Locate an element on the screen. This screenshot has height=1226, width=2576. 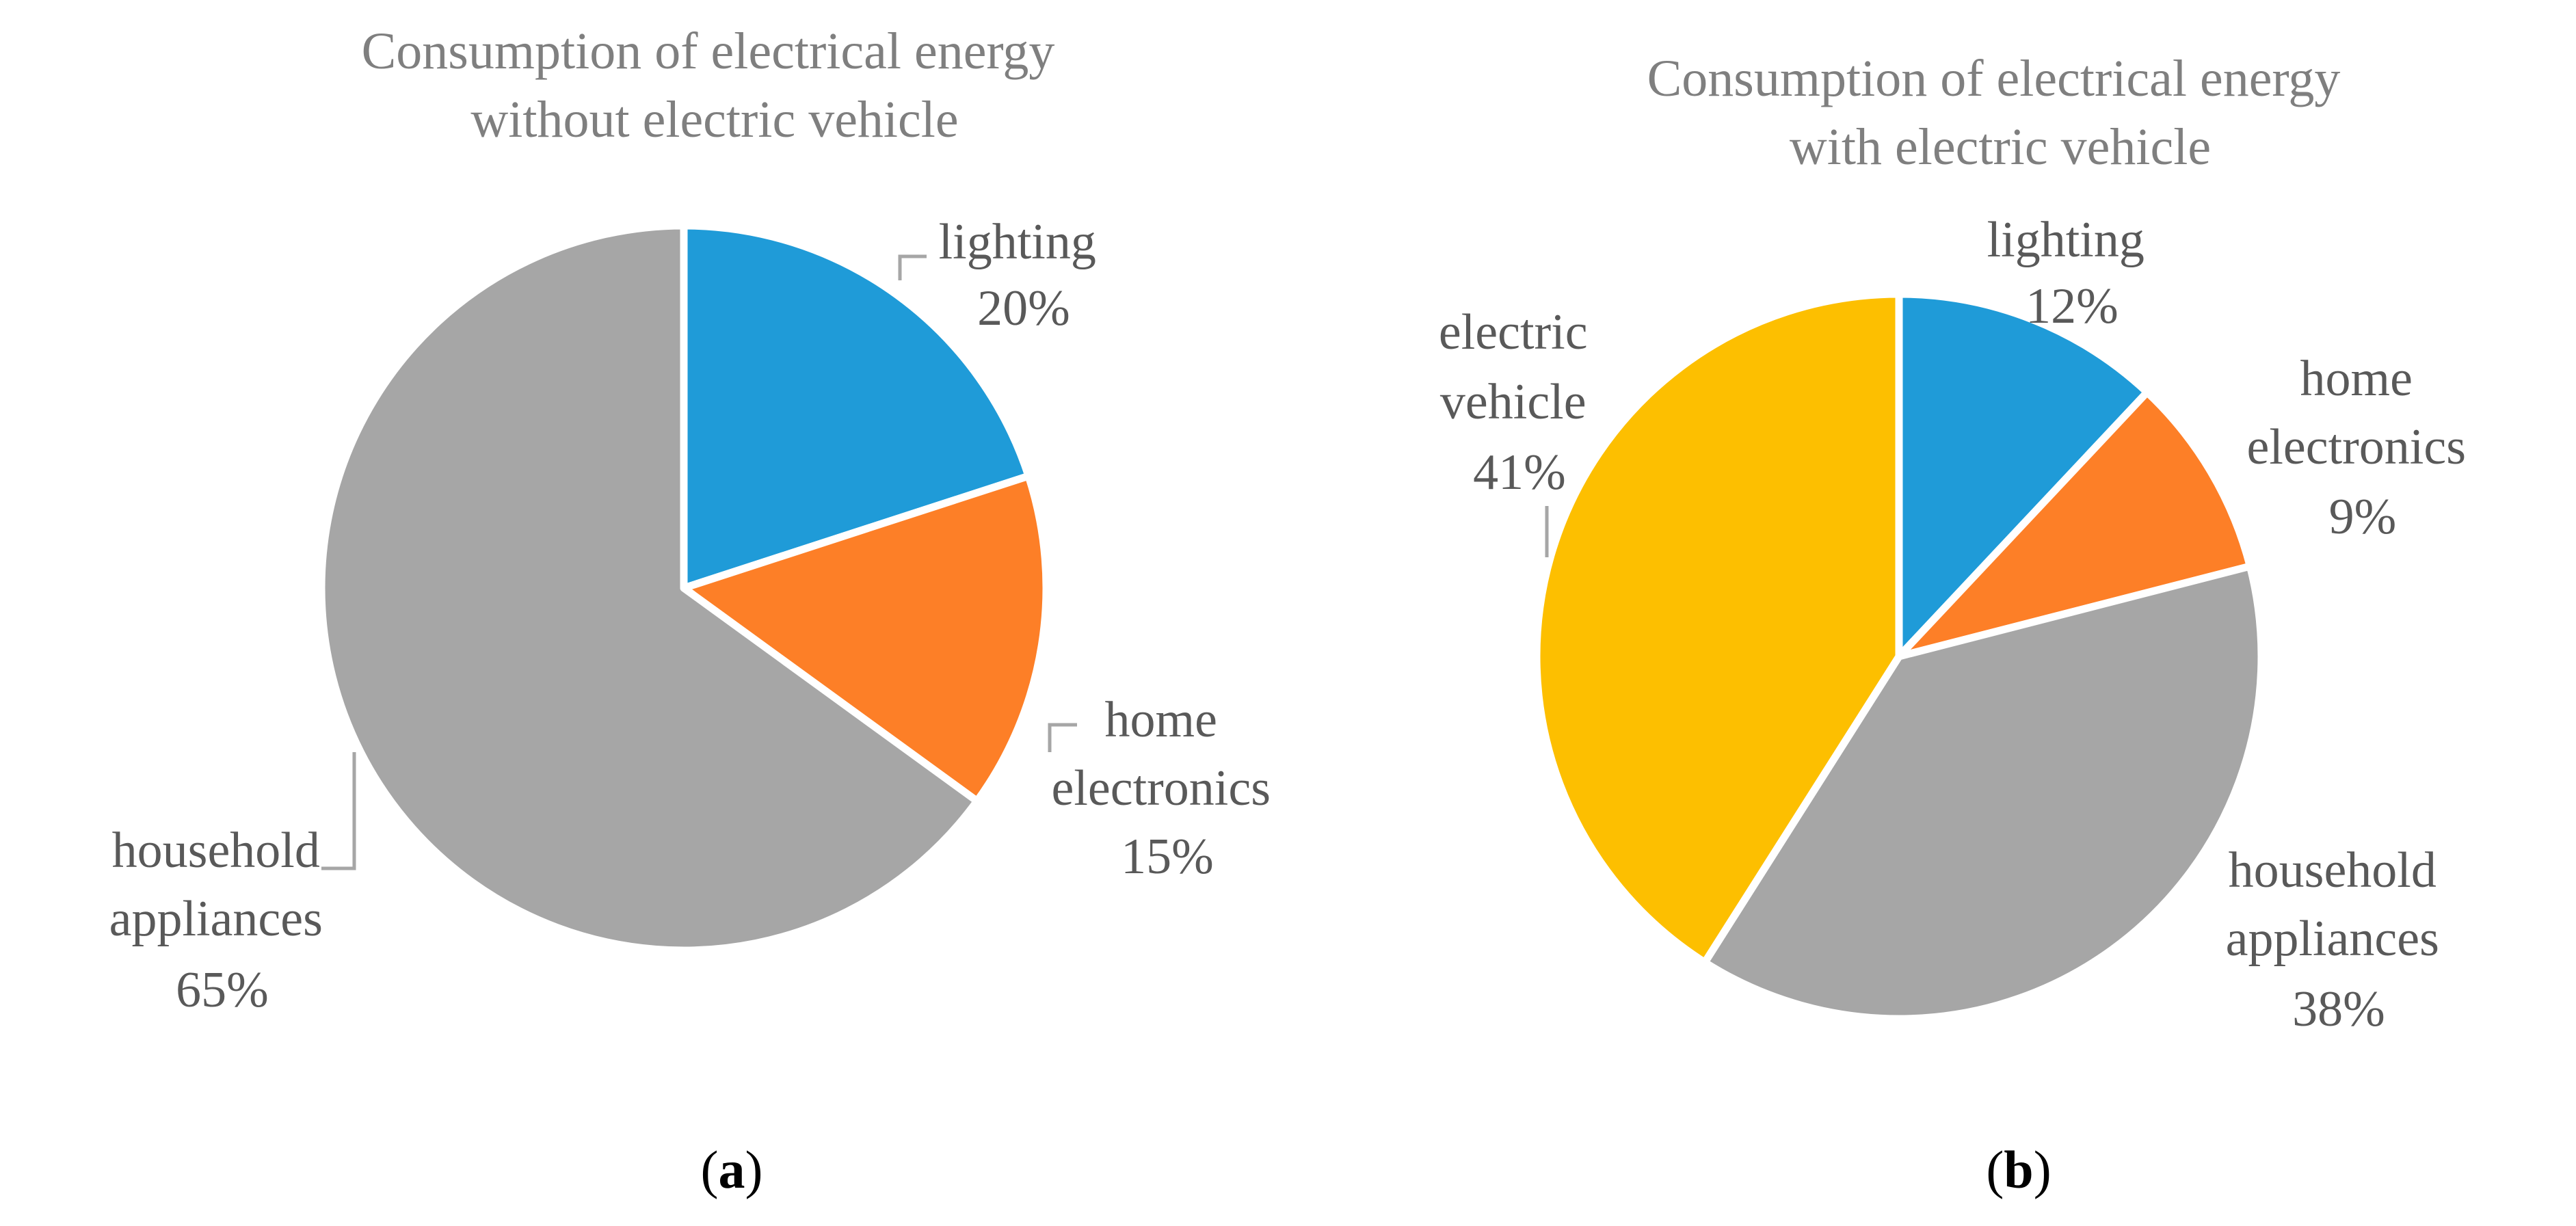
chart-a-label-household-appliances-name-2: appliances is located at coordinates (216, 919).